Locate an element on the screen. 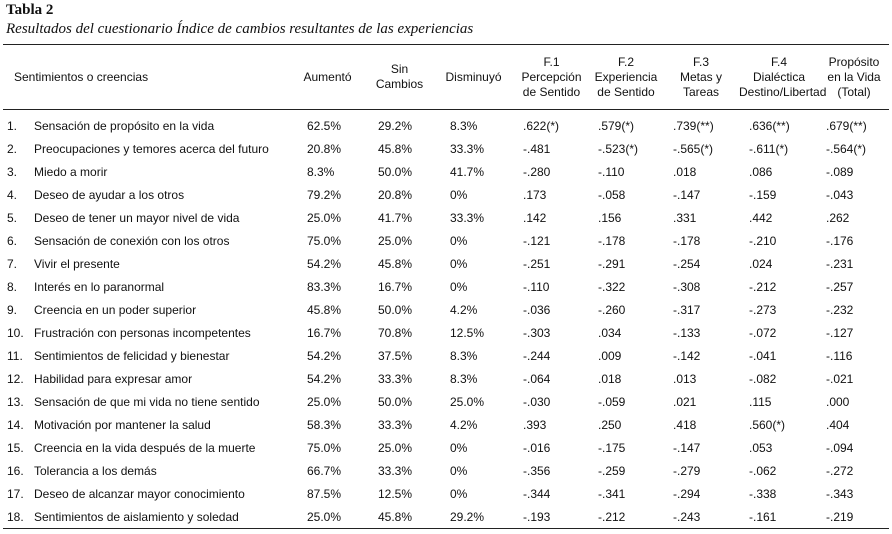 This screenshot has height=534, width=892. table-cell: -.260 is located at coordinates (612, 309).